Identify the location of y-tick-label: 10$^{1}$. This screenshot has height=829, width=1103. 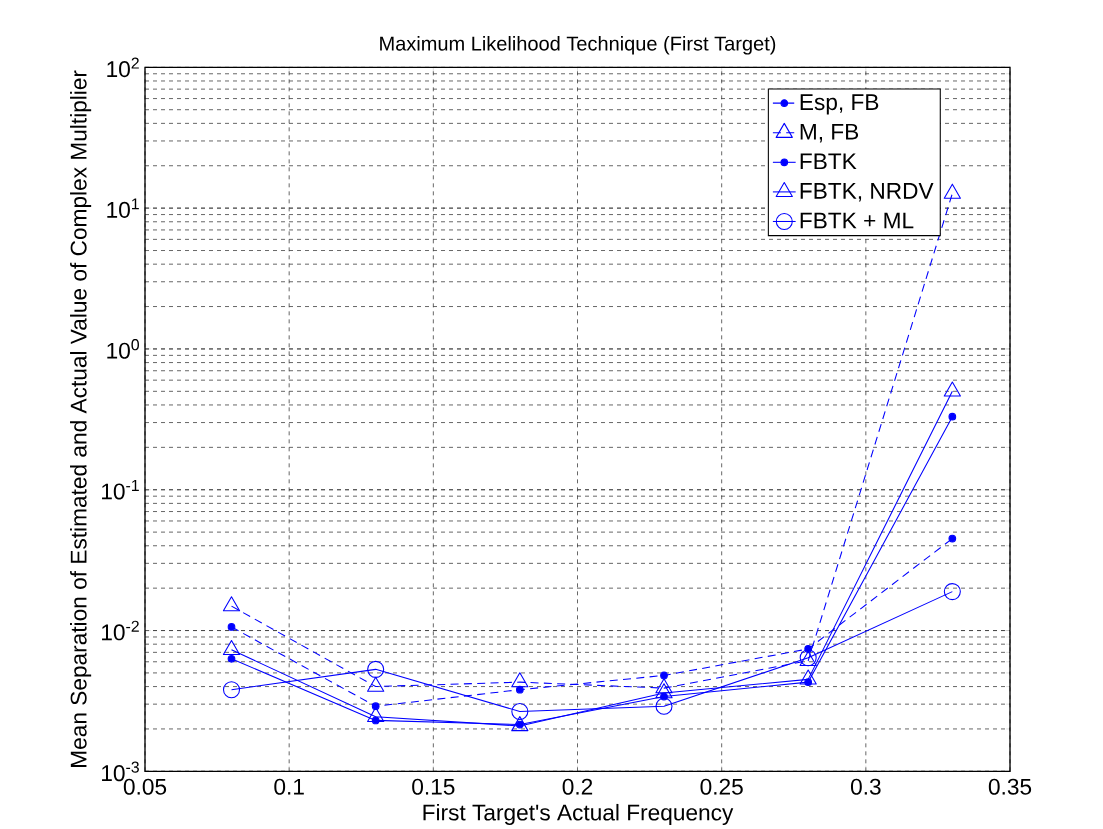
(123, 208).